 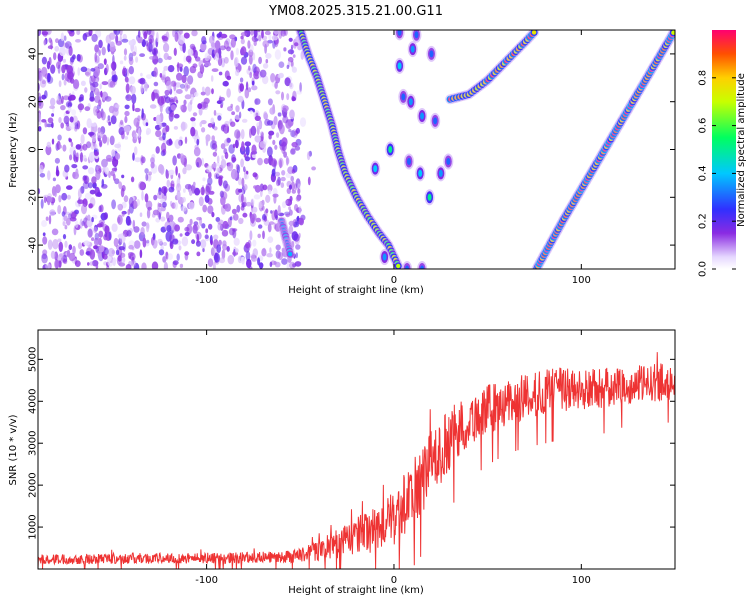 What do you see at coordinates (33, 245) in the screenshot?
I see `y-tick-label: -40` at bounding box center [33, 245].